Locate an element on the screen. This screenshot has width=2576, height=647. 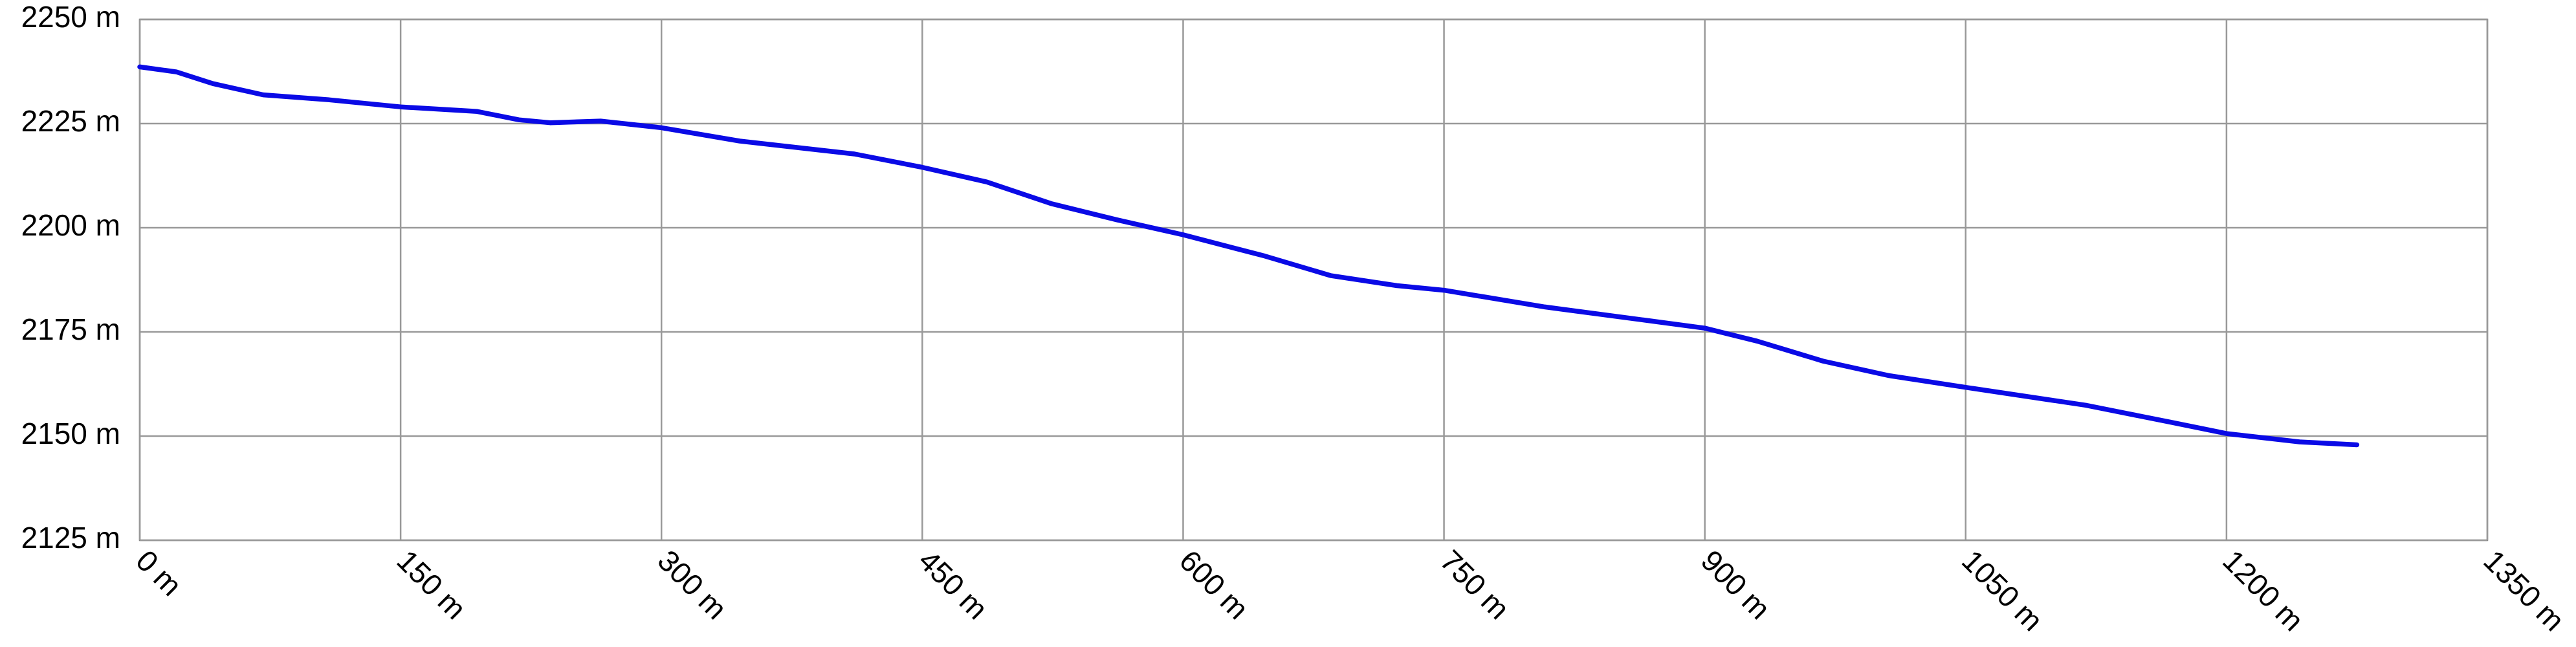
x-tick-label: 1050 m is located at coordinates (2002, 590).